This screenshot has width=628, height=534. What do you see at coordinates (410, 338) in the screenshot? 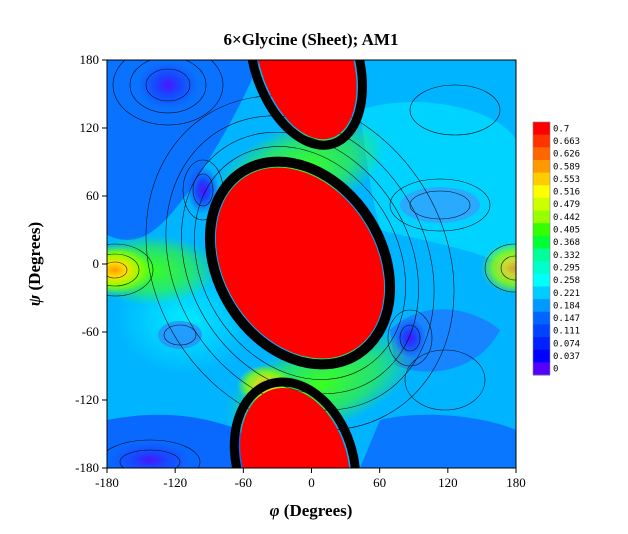
I see `minimum-right` at bounding box center [410, 338].